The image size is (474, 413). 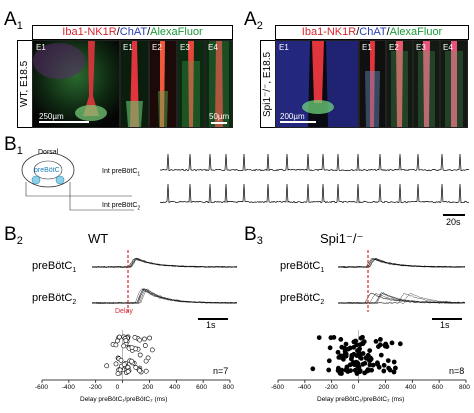 What do you see at coordinates (136, 356) in the screenshot?
I see `b2-scatter` at bounding box center [136, 356].